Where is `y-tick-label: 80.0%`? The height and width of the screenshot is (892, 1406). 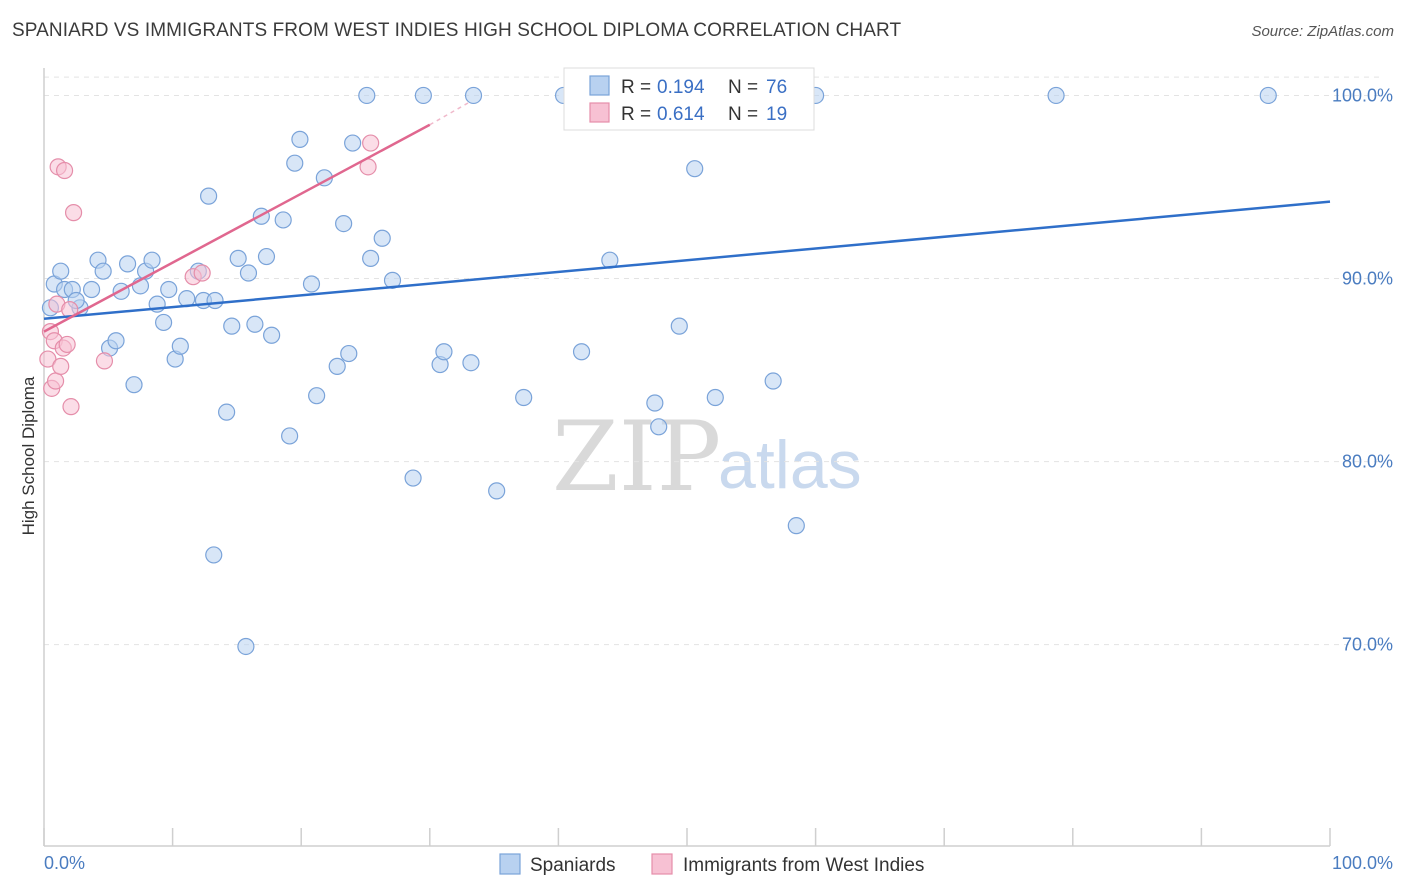
y-tick-label: 80.0% is located at coordinates (1367, 462).